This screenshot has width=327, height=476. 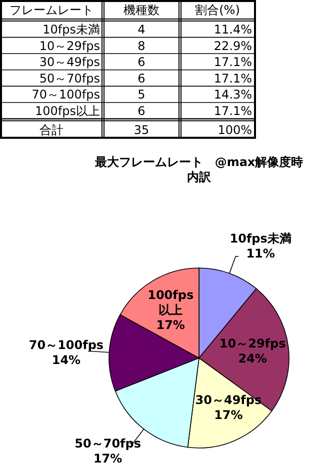 I want to click on text: 割合(%), so click(x=217, y=10).